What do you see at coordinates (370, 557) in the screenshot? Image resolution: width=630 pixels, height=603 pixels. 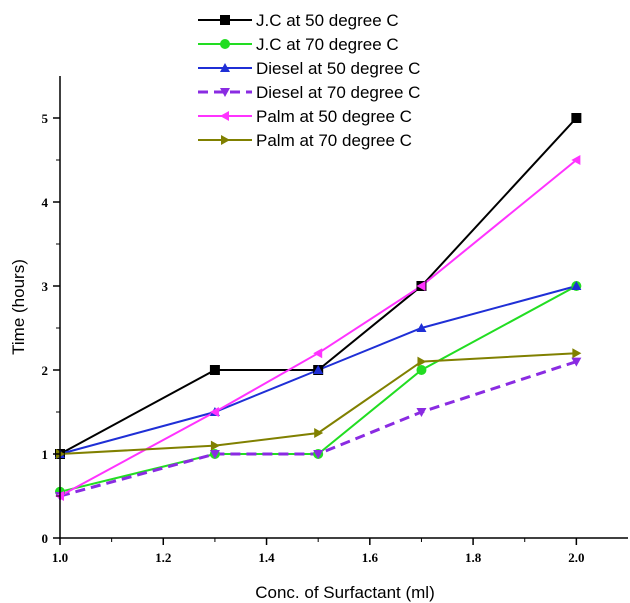 I see `x-tick-label: 1.6` at bounding box center [370, 557].